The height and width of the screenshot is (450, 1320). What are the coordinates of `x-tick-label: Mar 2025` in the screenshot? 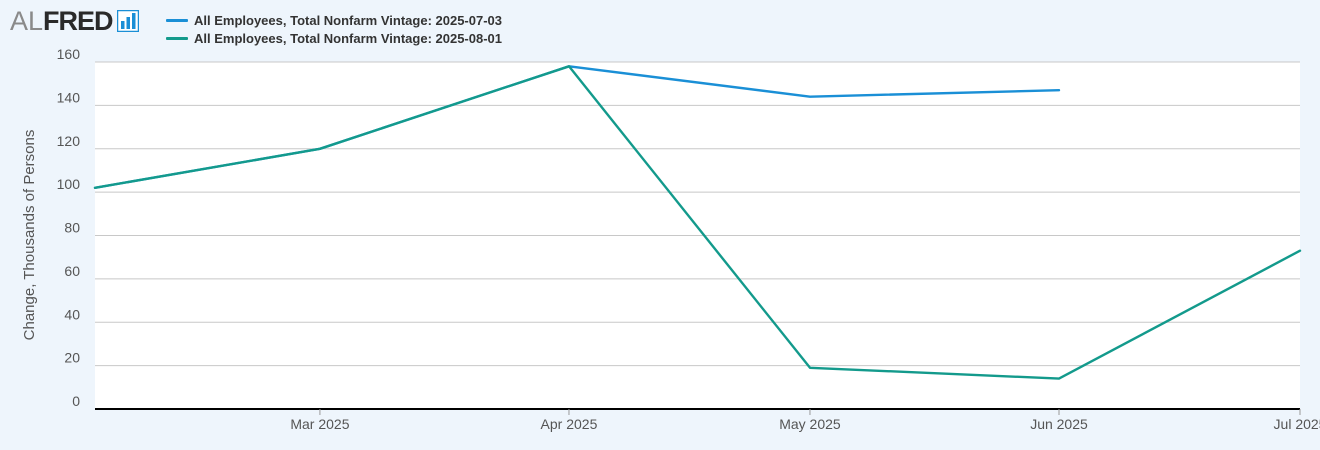 It's located at (319, 424).